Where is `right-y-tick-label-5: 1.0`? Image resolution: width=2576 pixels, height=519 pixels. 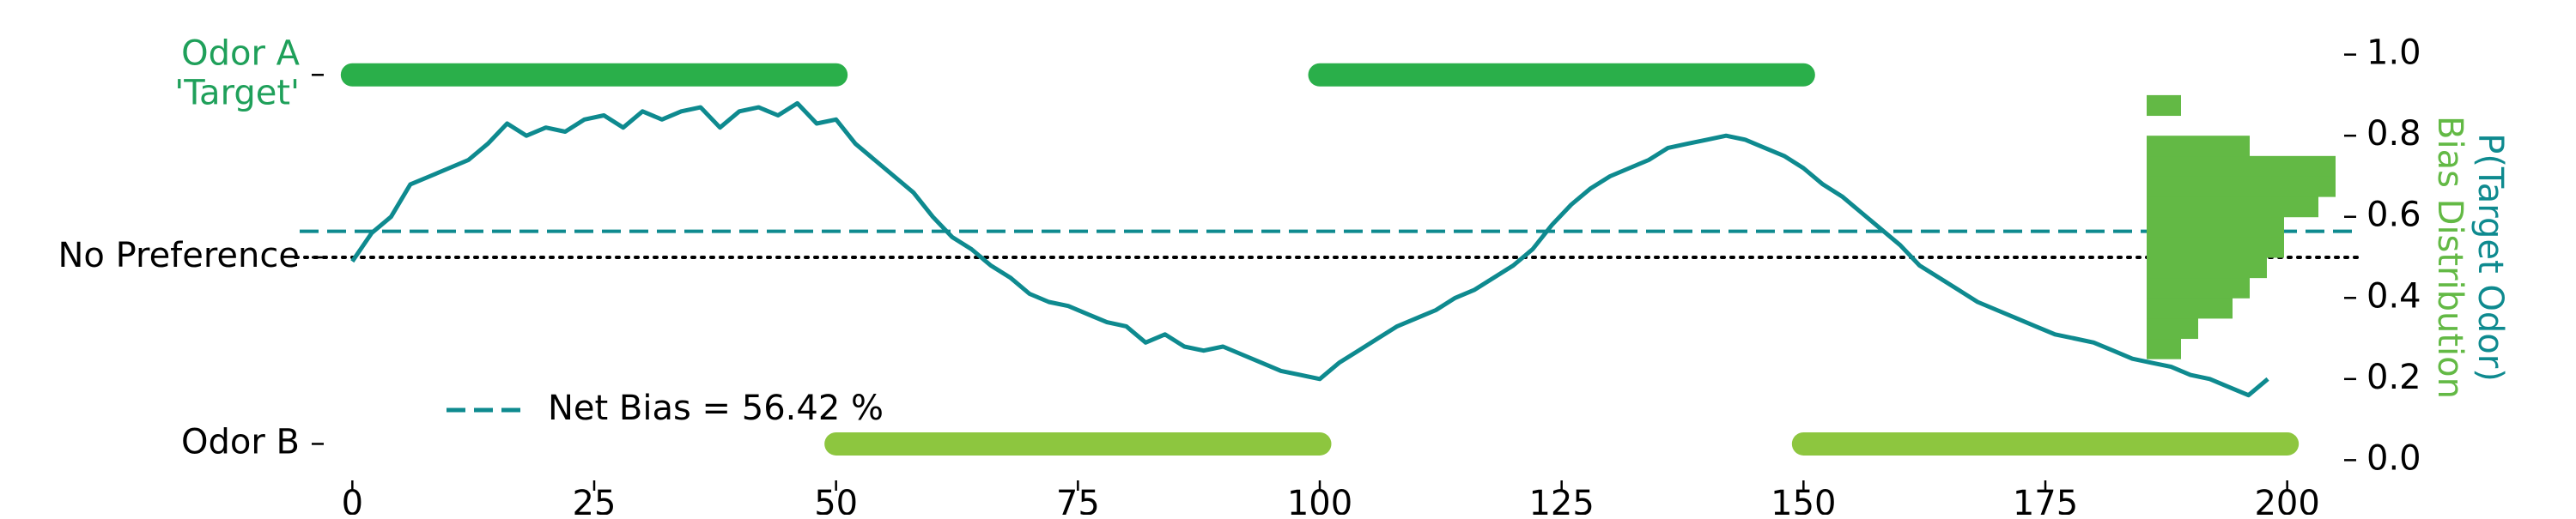 right-y-tick-label-5: 1.0 is located at coordinates (2393, 53).